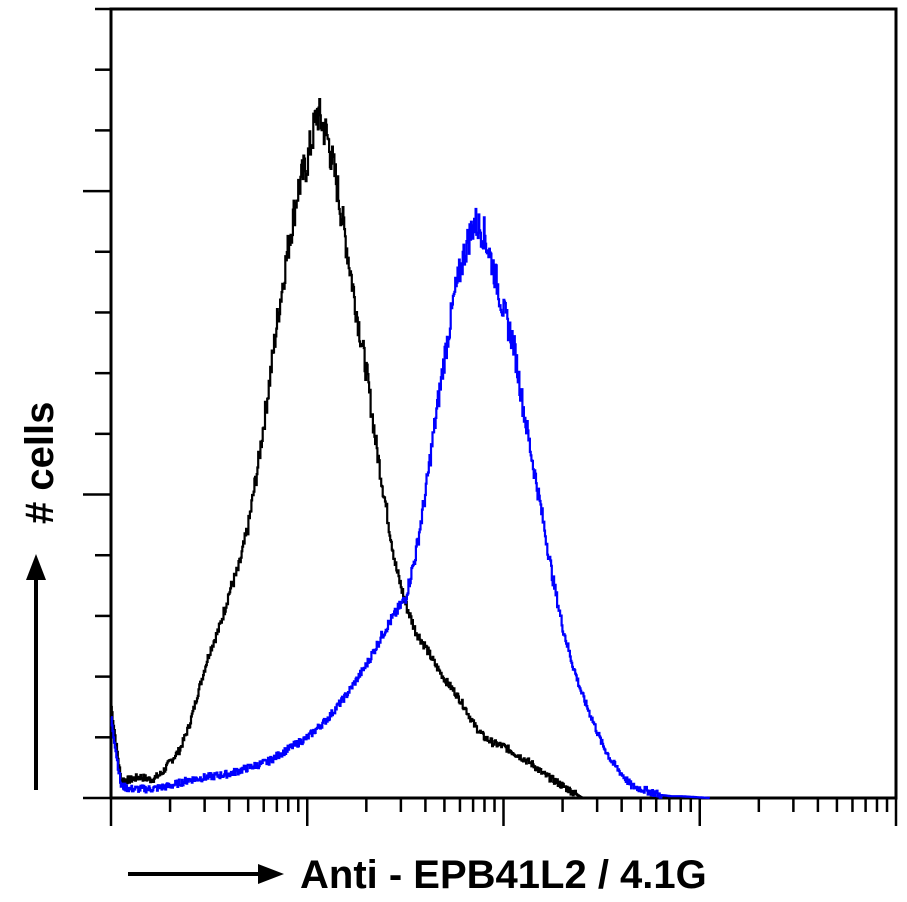 This screenshot has height=902, width=907. What do you see at coordinates (36, 567) in the screenshot?
I see `y-arrow-head-icon` at bounding box center [36, 567].